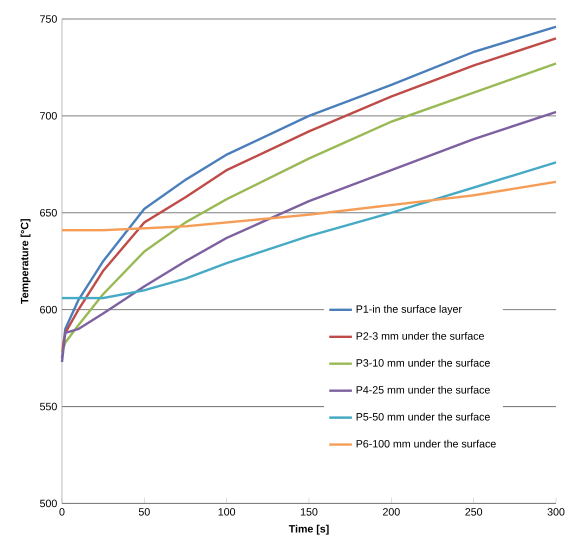 This screenshot has height=559, width=587. I want to click on x-tick-label: 0, so click(62, 512).